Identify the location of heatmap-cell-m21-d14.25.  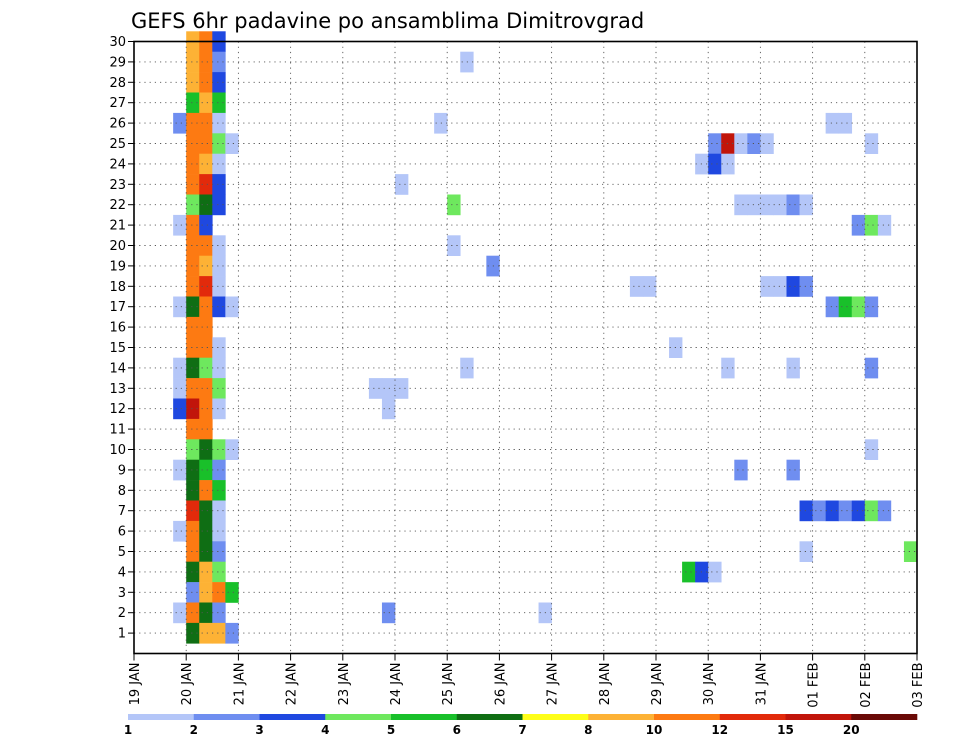
(884, 225).